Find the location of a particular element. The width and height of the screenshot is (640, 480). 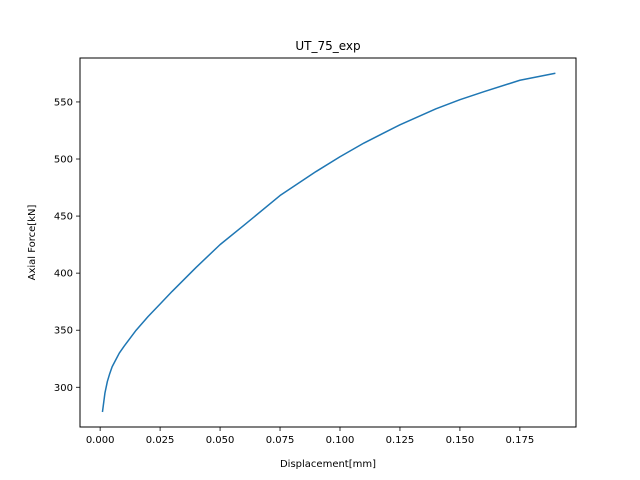

y-tick-label: 550 is located at coordinates (63, 102).